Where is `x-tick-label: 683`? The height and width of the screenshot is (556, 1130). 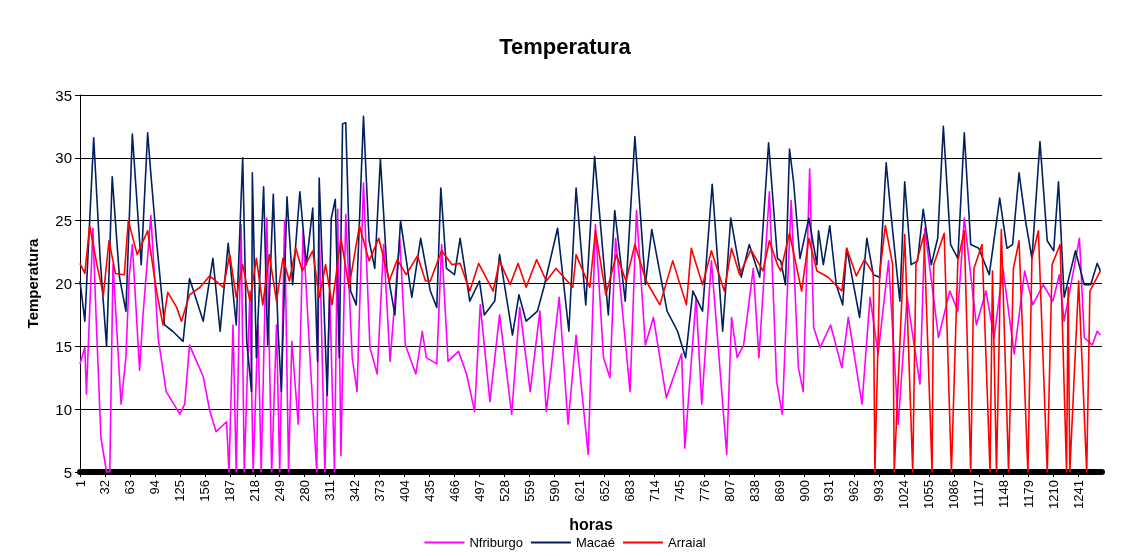
x-tick-label: 683 is located at coordinates (629, 491).